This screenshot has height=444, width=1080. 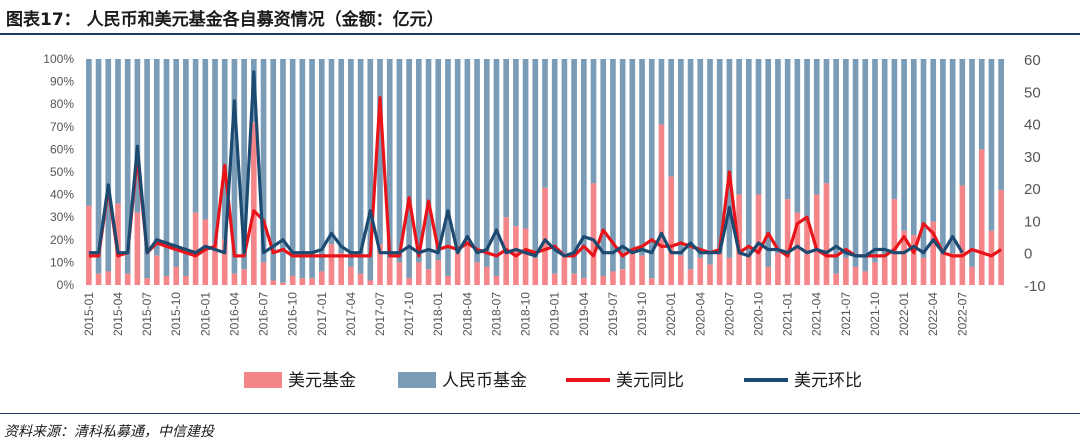 What do you see at coordinates (62, 149) in the screenshot?
I see `left-axis-tick: 60%` at bounding box center [62, 149].